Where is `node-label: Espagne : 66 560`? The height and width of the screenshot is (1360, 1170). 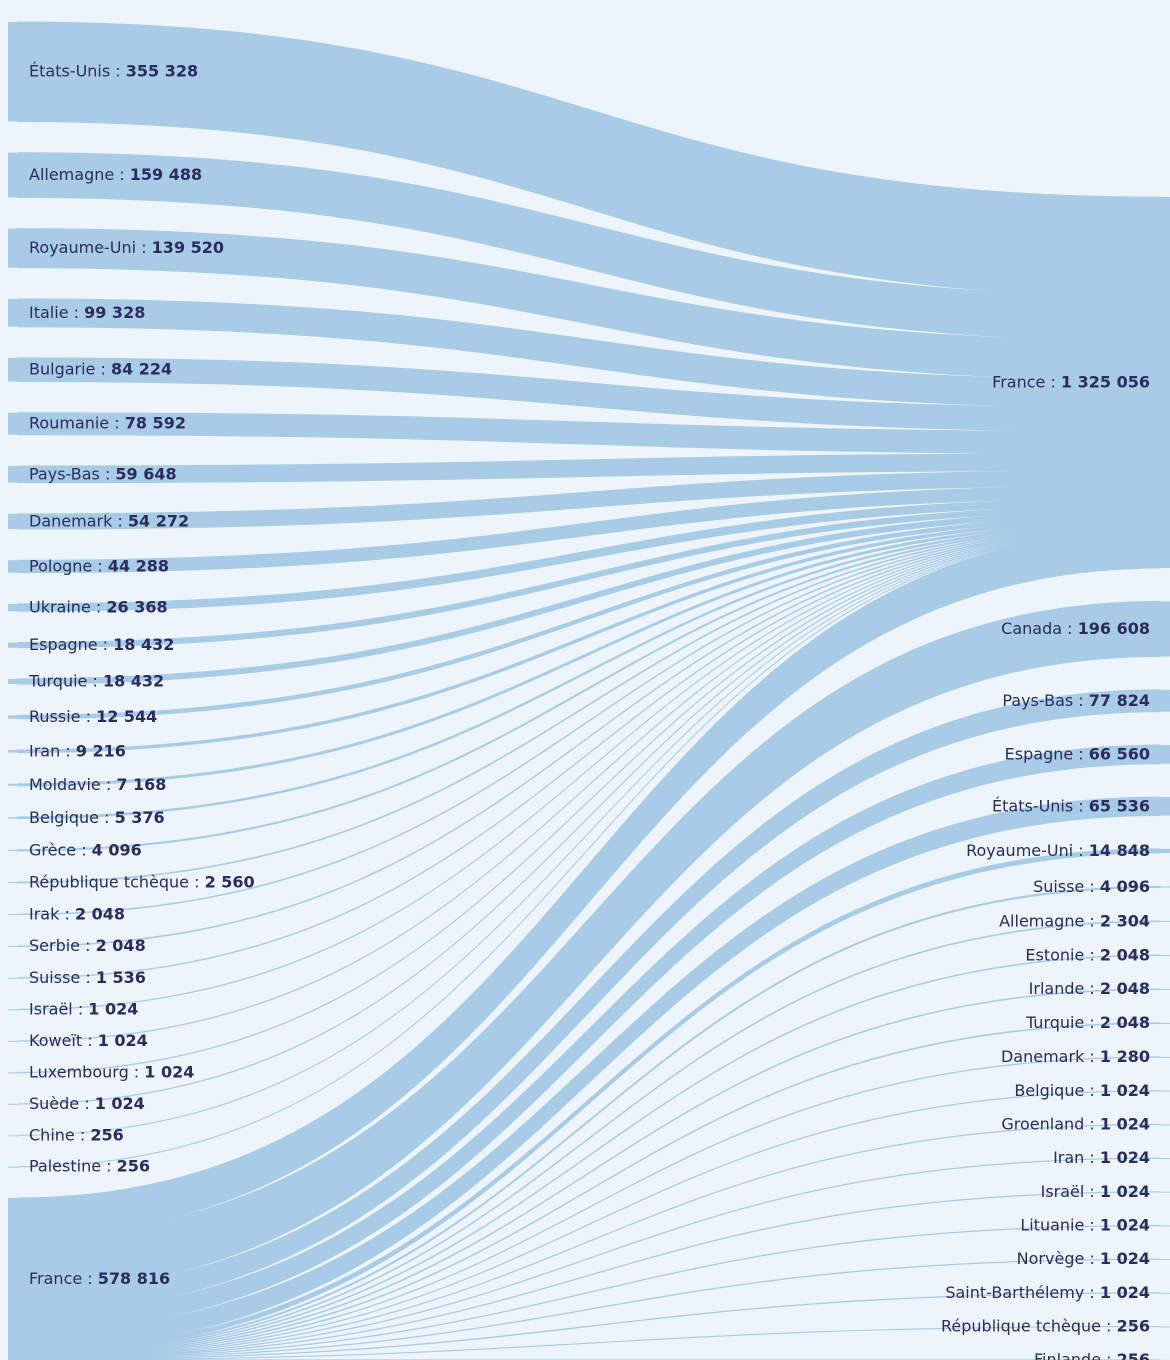
node-label: Espagne : 66 560 is located at coordinates (1077, 753).